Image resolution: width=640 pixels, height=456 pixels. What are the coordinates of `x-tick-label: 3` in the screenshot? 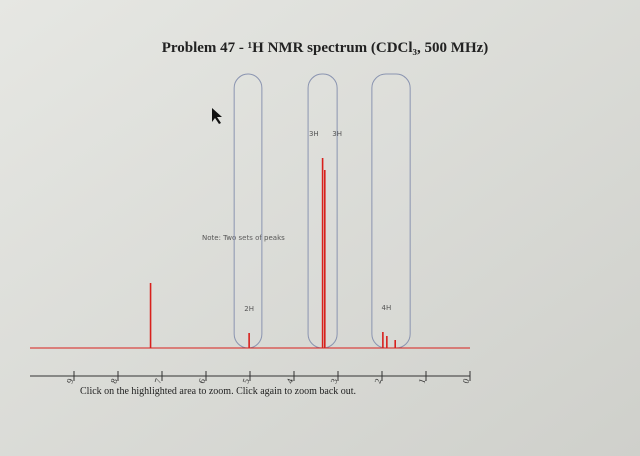 It's located at (334, 381).